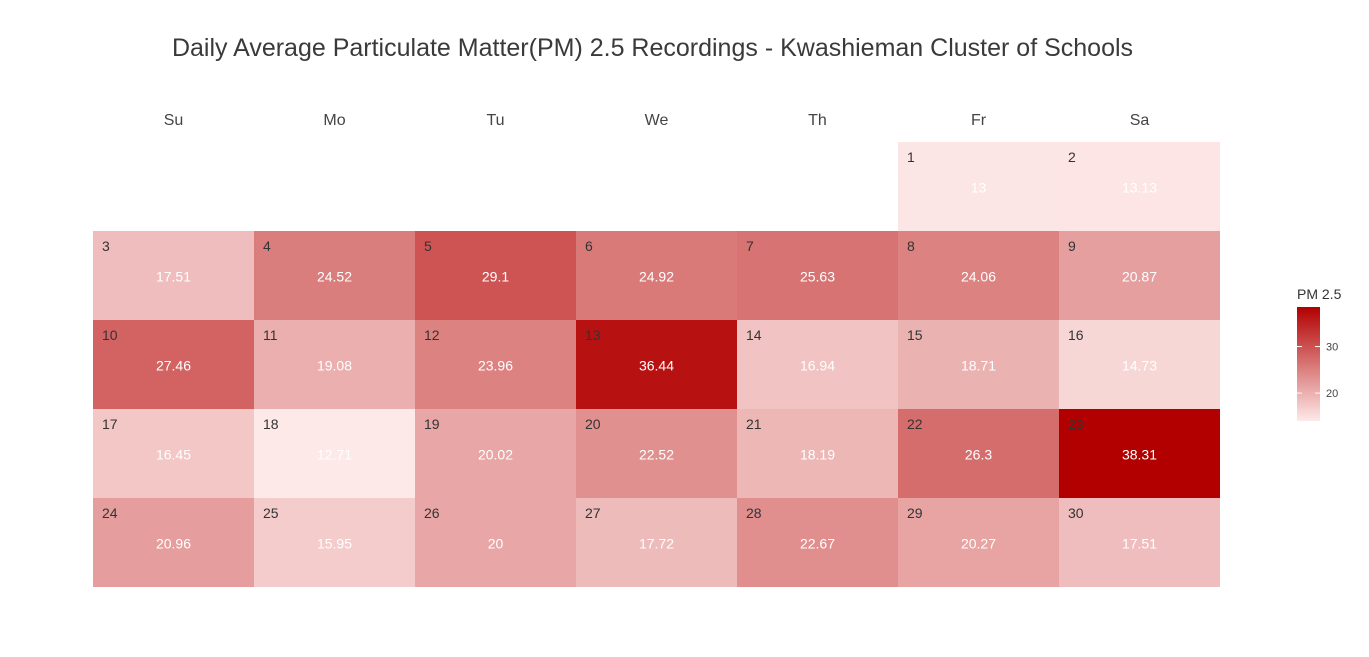 This screenshot has width=1369, height=657. Describe the element at coordinates (1319, 294) in the screenshot. I see `legend-title: PM 2.5` at that location.